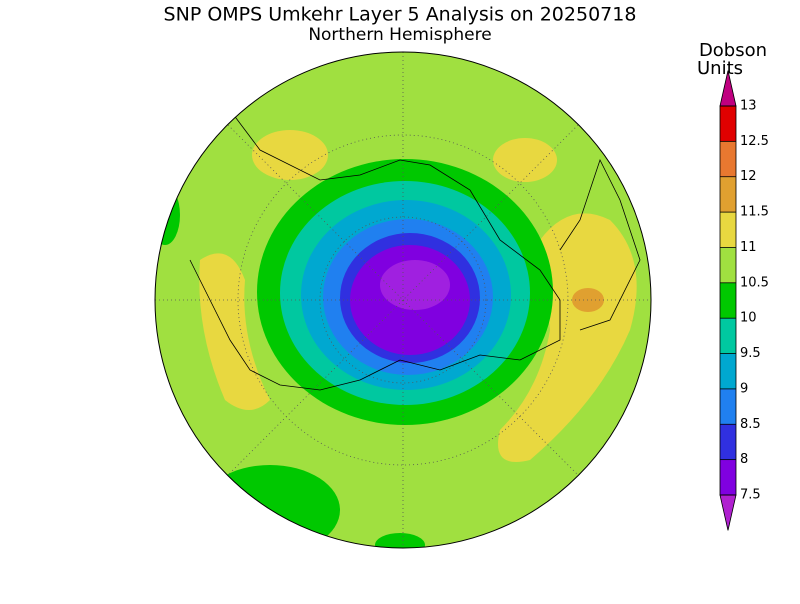 This screenshot has width=800, height=604. What do you see at coordinates (750, 353) in the screenshot?
I see `colorbar-tick-label: 9.5` at bounding box center [750, 353].